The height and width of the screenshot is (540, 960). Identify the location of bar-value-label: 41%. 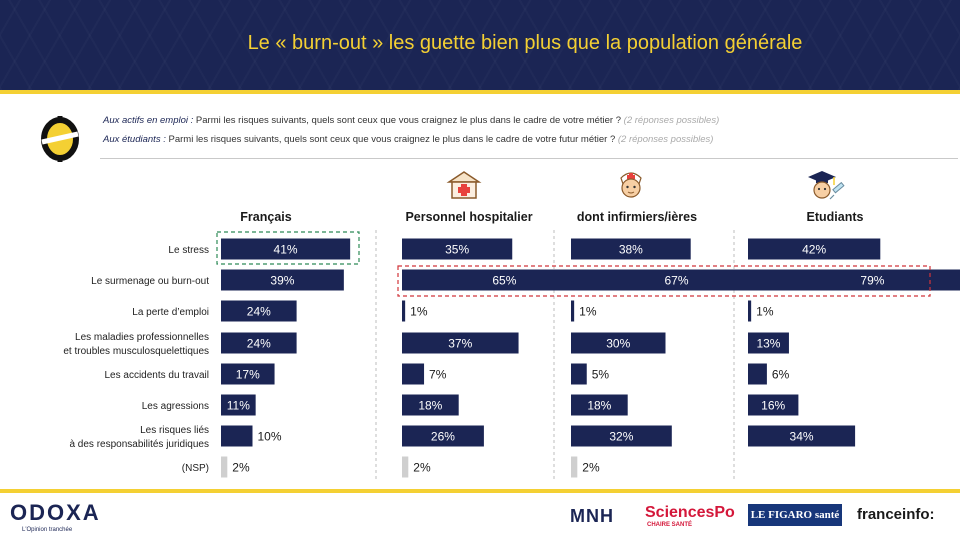
(286, 250).